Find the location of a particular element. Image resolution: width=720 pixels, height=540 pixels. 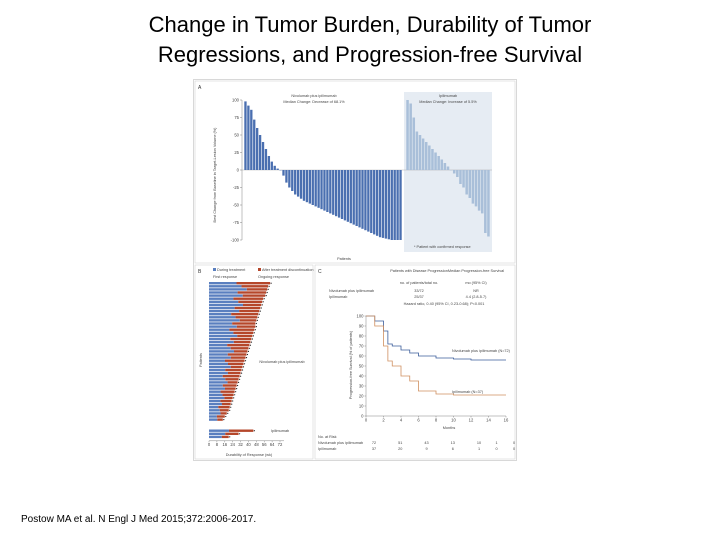

panel-a-ytick-label: 25 is located at coordinates (236, 152).